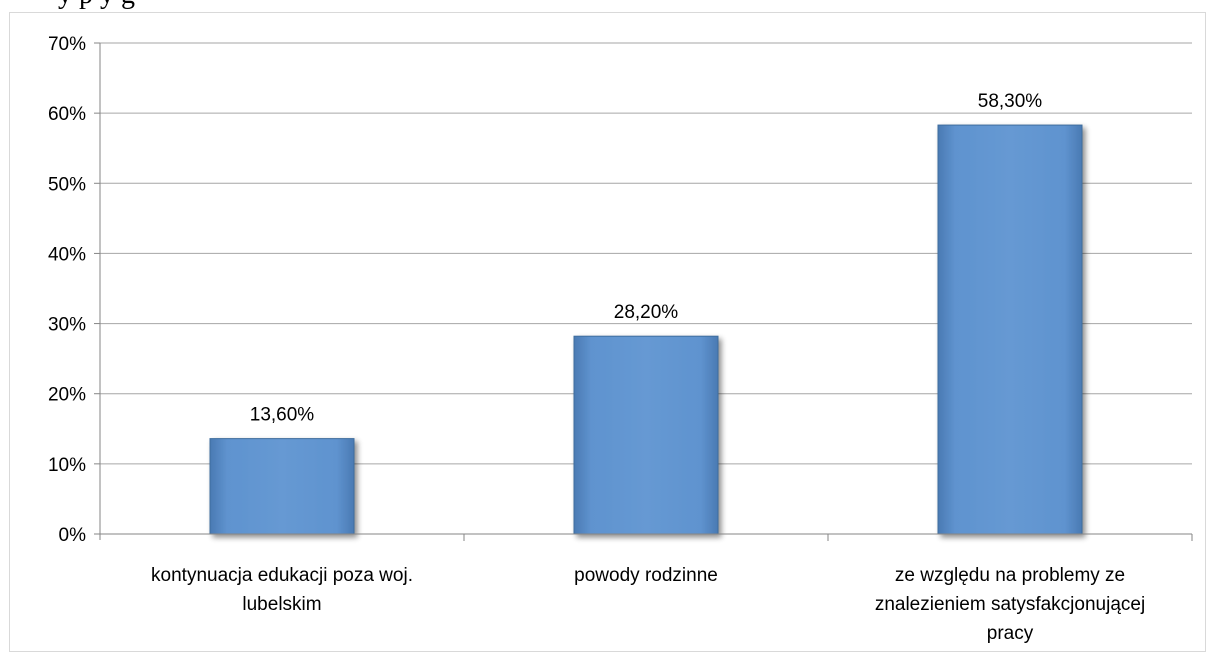 The width and height of the screenshot is (1211, 659). I want to click on category-label: ze względu na problemy ze, so click(1010, 575).